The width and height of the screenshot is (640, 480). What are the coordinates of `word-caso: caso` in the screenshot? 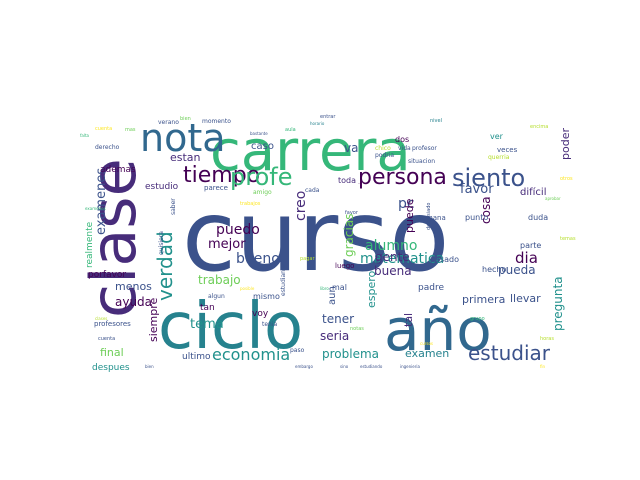 It's located at (262, 146).